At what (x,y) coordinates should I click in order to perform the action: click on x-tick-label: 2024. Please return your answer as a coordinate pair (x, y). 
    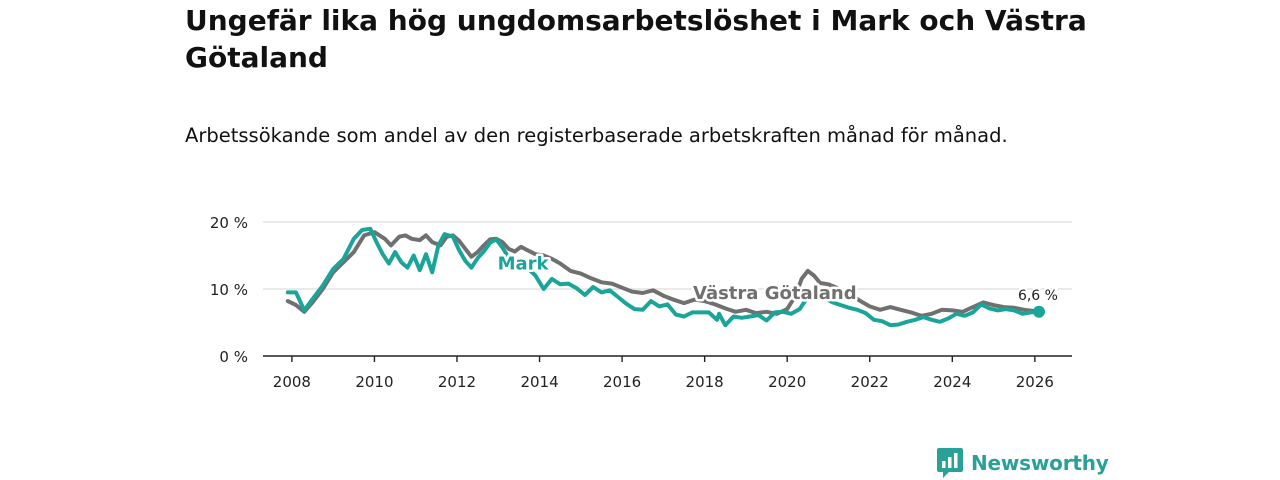
    Looking at the image, I should click on (952, 382).